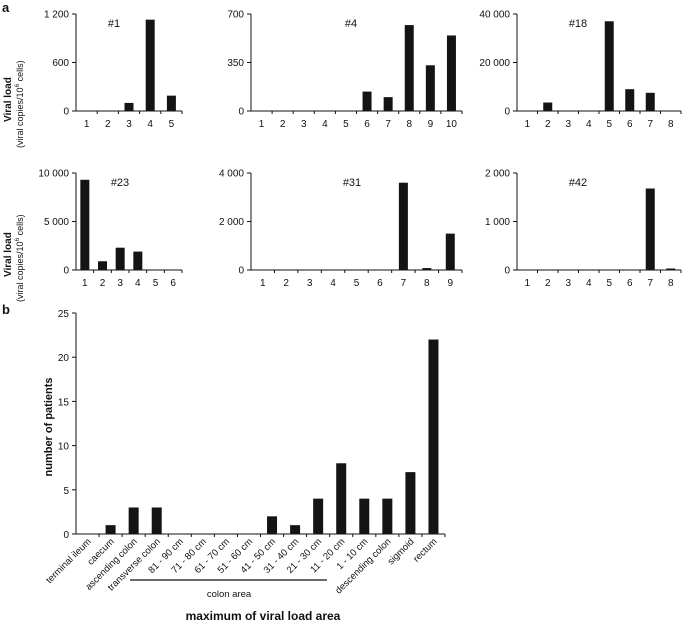 The image size is (685, 624). Describe the element at coordinates (578, 24) in the screenshot. I see `chart-title: #18` at that location.